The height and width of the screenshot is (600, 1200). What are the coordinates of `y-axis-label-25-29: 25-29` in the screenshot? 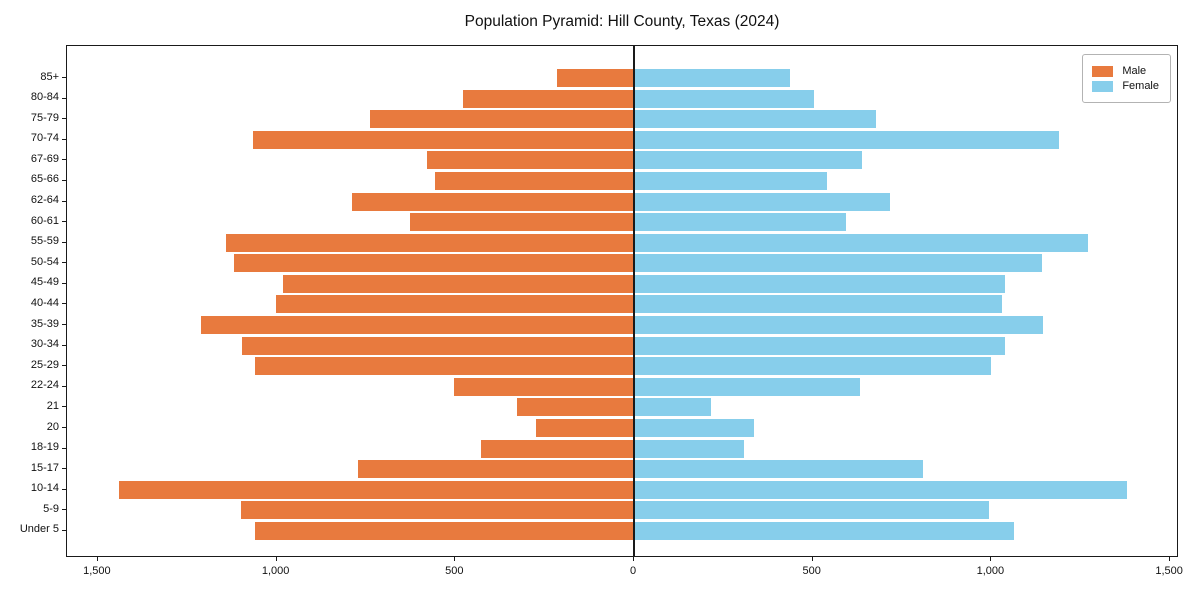 It's located at (44, 364).